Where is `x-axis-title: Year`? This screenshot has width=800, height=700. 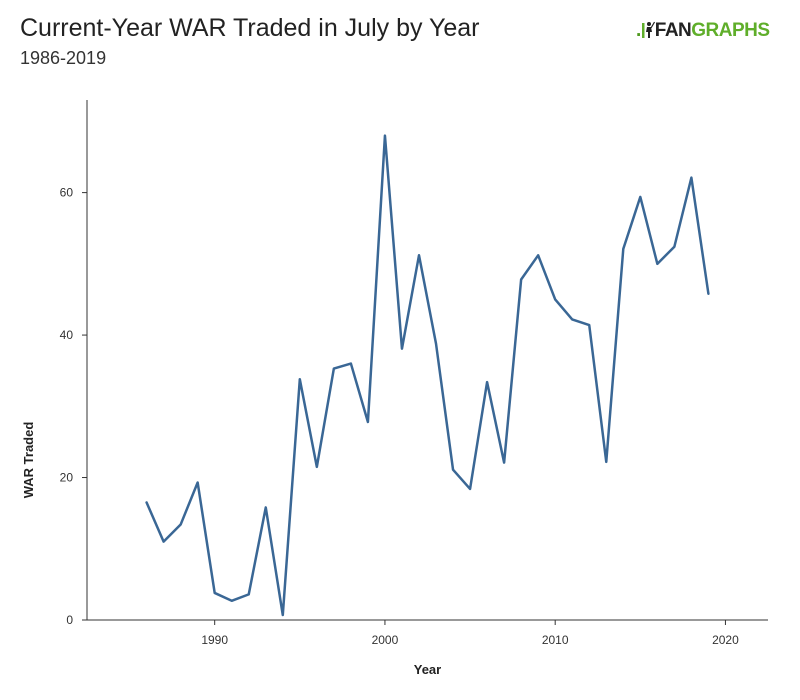 x-axis-title: Year is located at coordinates (427, 669).